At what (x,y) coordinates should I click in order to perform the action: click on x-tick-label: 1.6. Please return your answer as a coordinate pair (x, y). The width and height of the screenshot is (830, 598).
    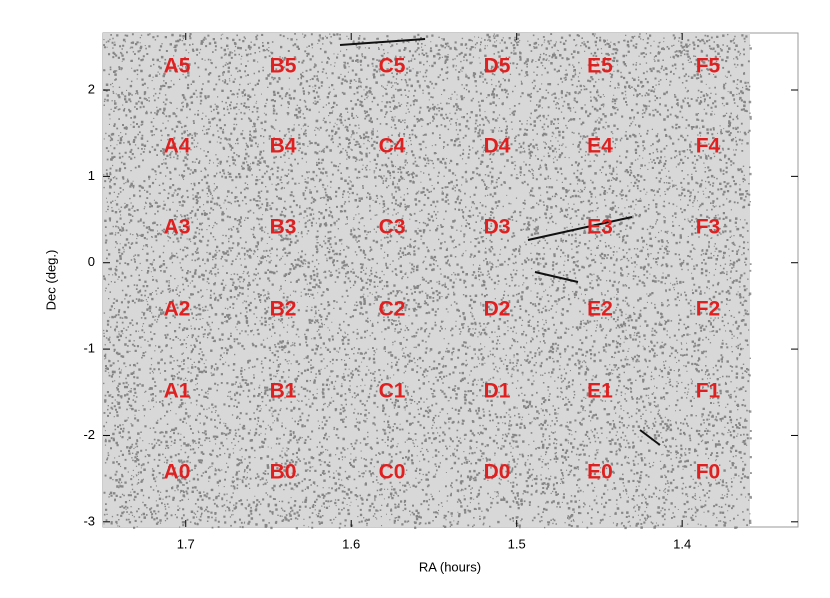
    Looking at the image, I should click on (351, 543).